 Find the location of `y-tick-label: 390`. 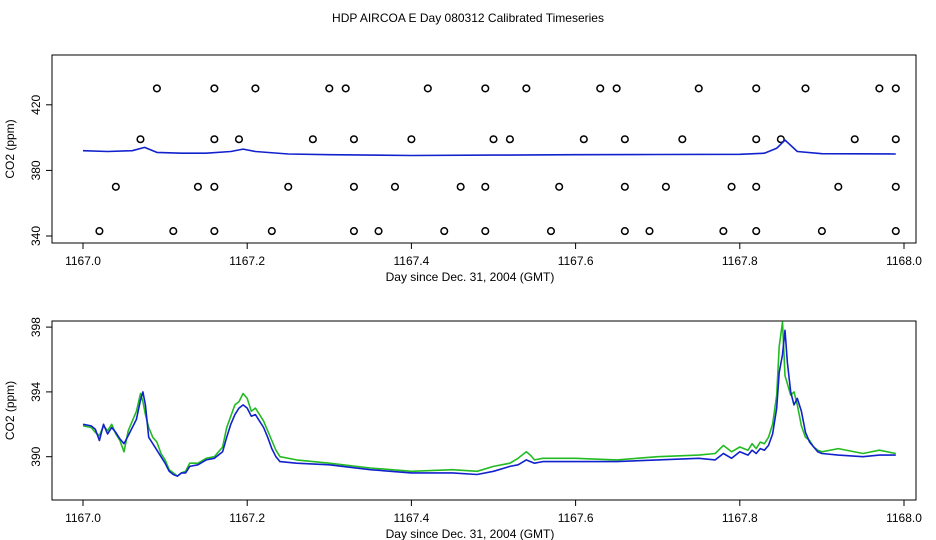

y-tick-label: 390 is located at coordinates (36, 456).